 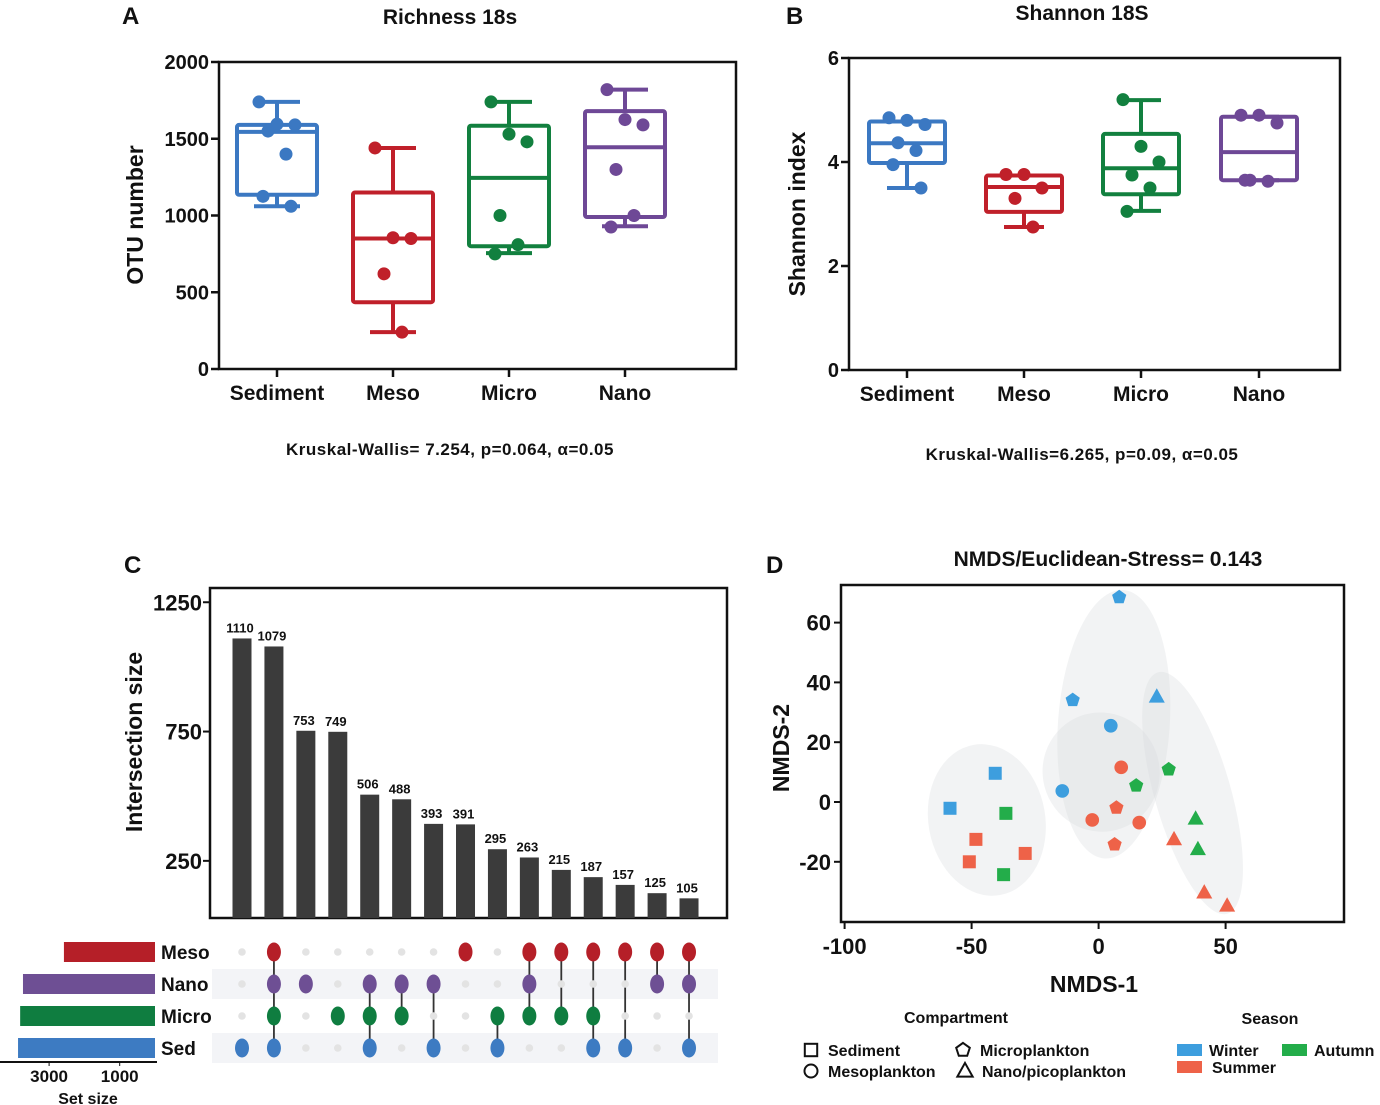 I want to click on y-tick-label: 0, so click(x=825, y=802).